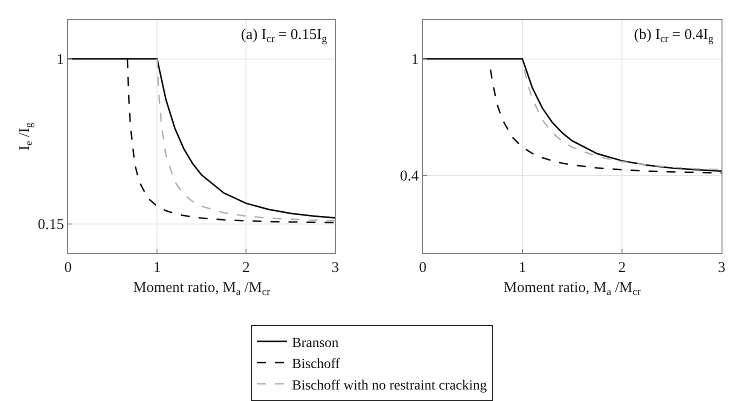  I want to click on text: (b) I$_{cr}$ = 0.4I$_{g}$, so click(674, 36).